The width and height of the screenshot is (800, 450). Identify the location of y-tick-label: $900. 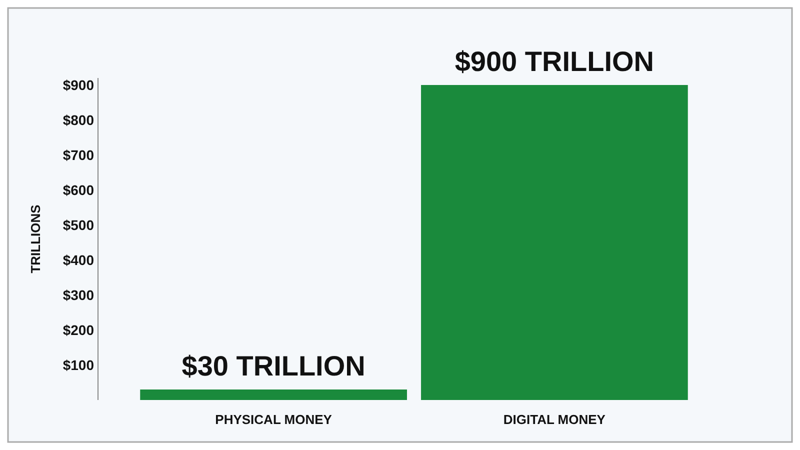
(78, 84).